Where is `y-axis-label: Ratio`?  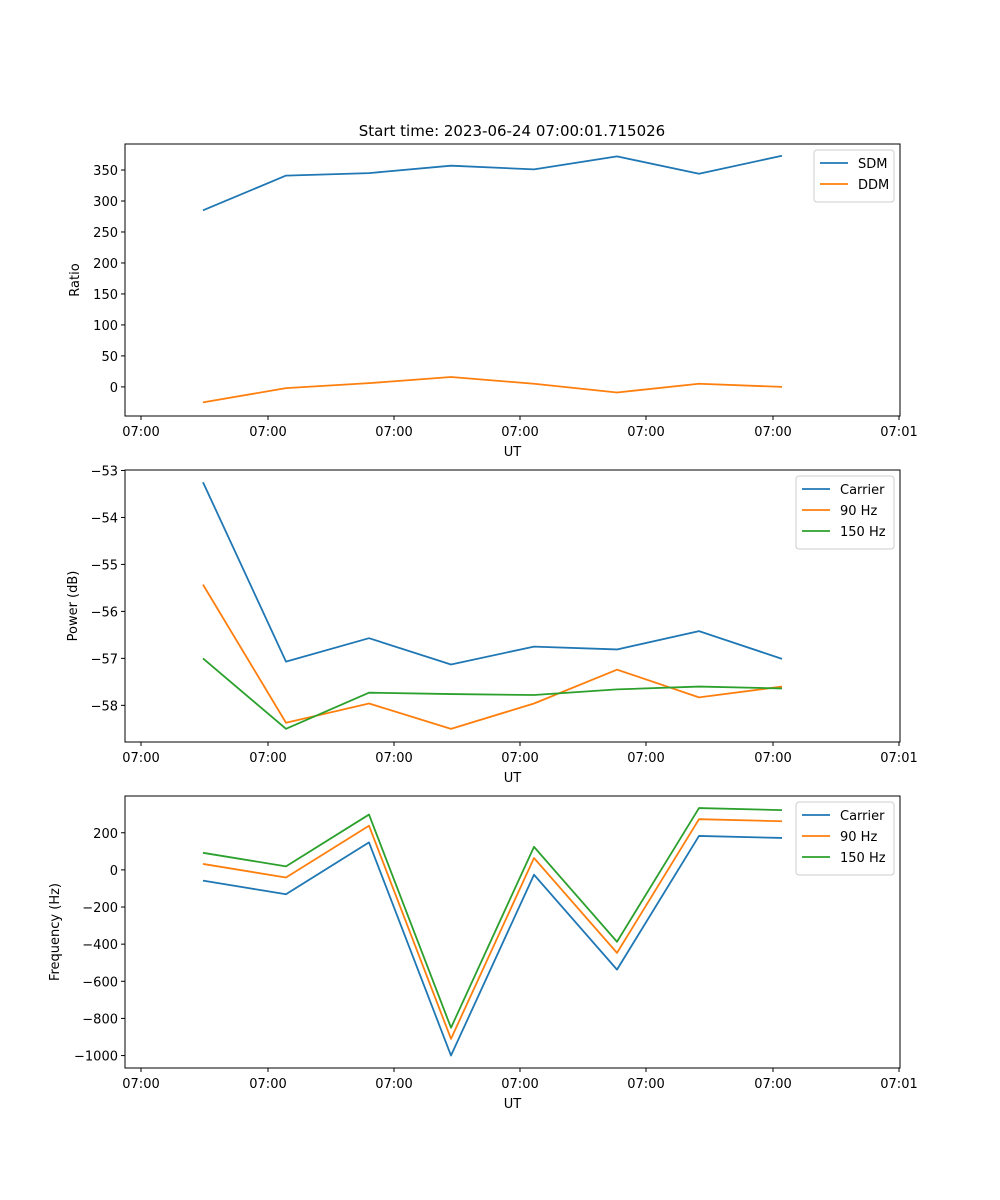 y-axis-label: Ratio is located at coordinates (75, 279).